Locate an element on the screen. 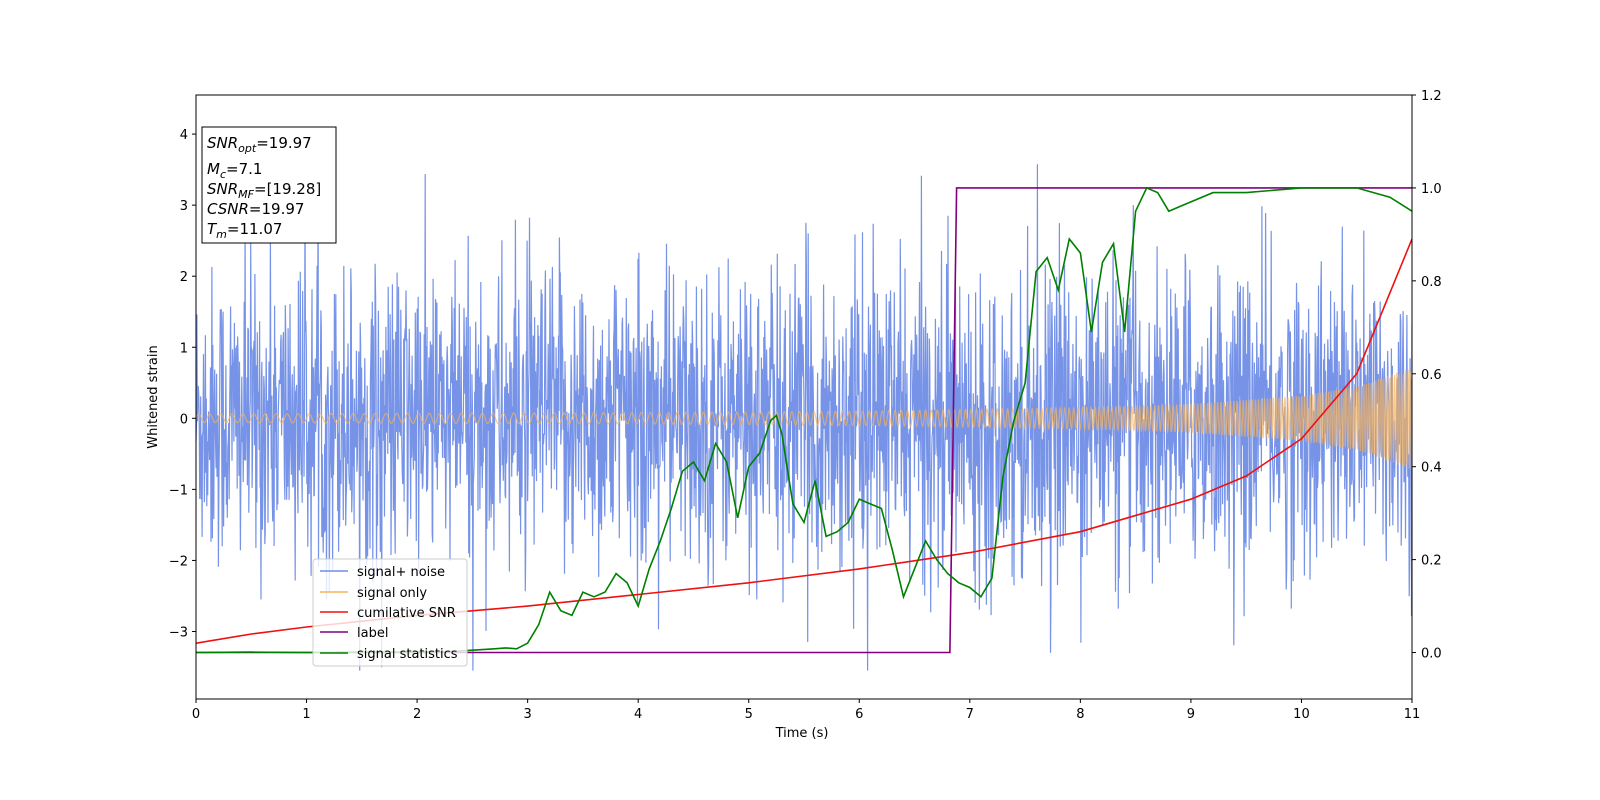  x-tick-label: 11 is located at coordinates (1412, 714).